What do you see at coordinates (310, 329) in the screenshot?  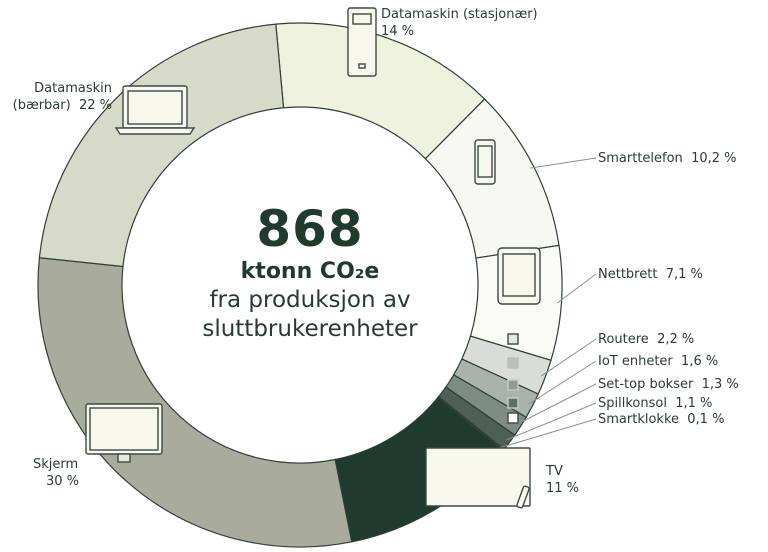 I see `total-caption-line-2: sluttbrukerenheter` at bounding box center [310, 329].